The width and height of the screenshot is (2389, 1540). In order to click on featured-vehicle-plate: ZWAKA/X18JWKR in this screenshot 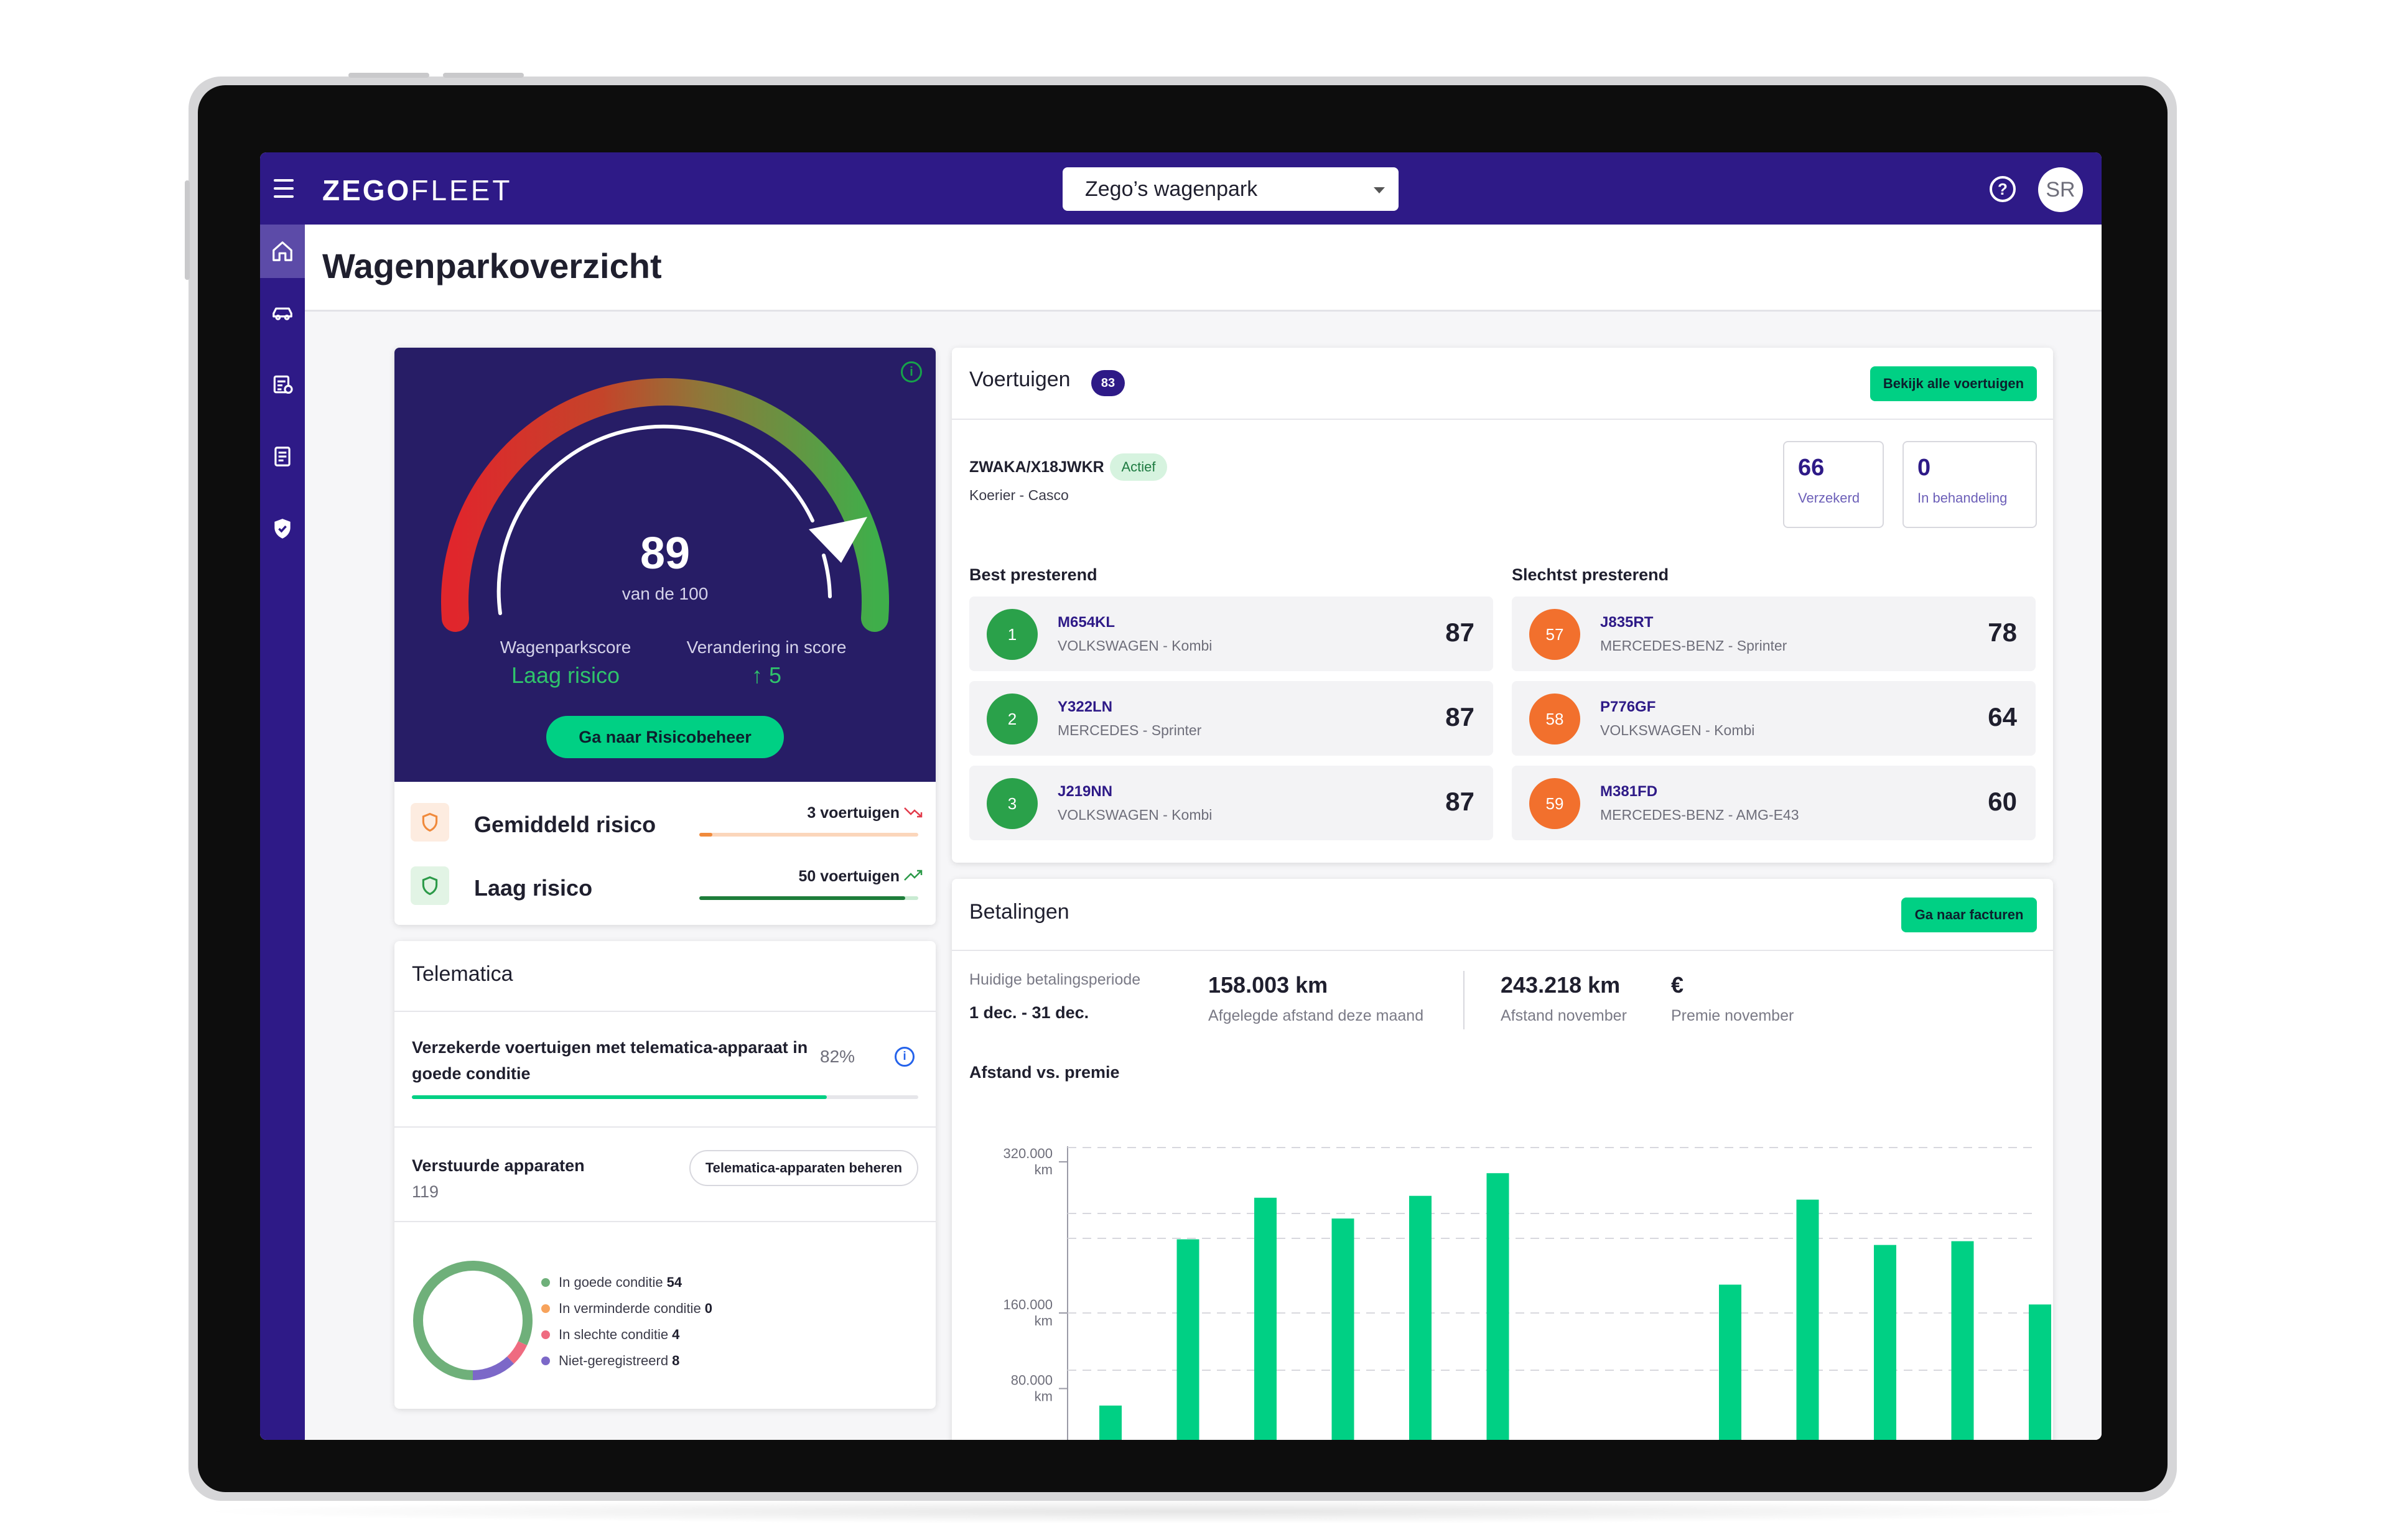, I will do `click(1037, 467)`.